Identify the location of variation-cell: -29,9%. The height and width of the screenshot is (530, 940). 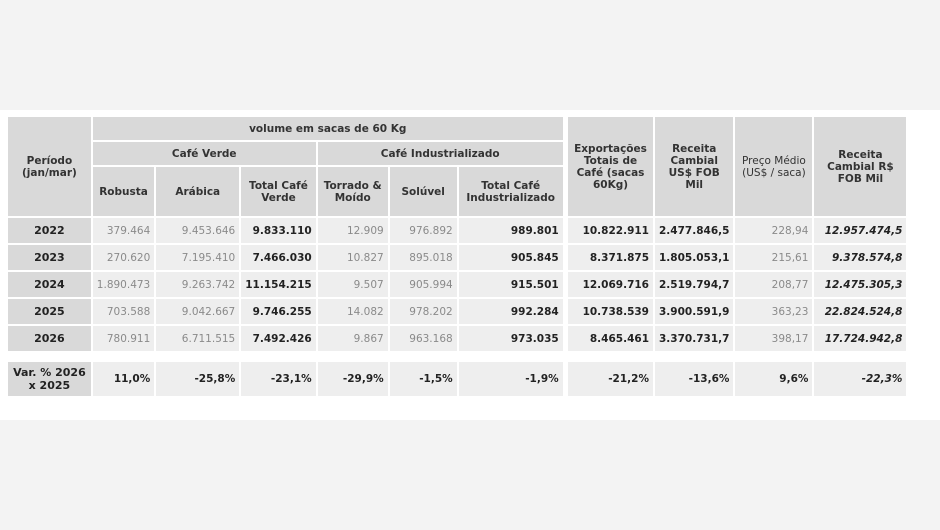
(352, 379).